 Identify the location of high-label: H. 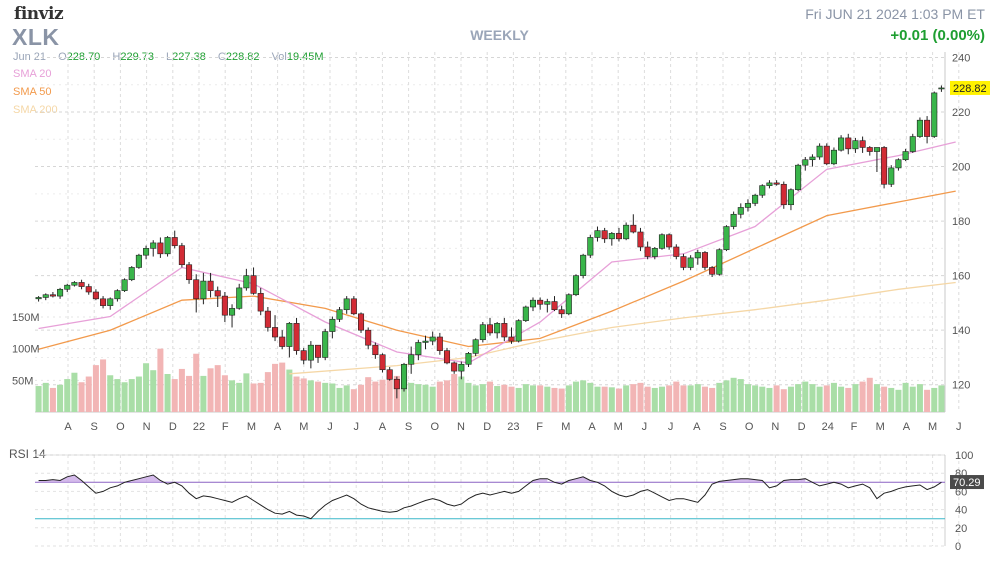
(116, 57).